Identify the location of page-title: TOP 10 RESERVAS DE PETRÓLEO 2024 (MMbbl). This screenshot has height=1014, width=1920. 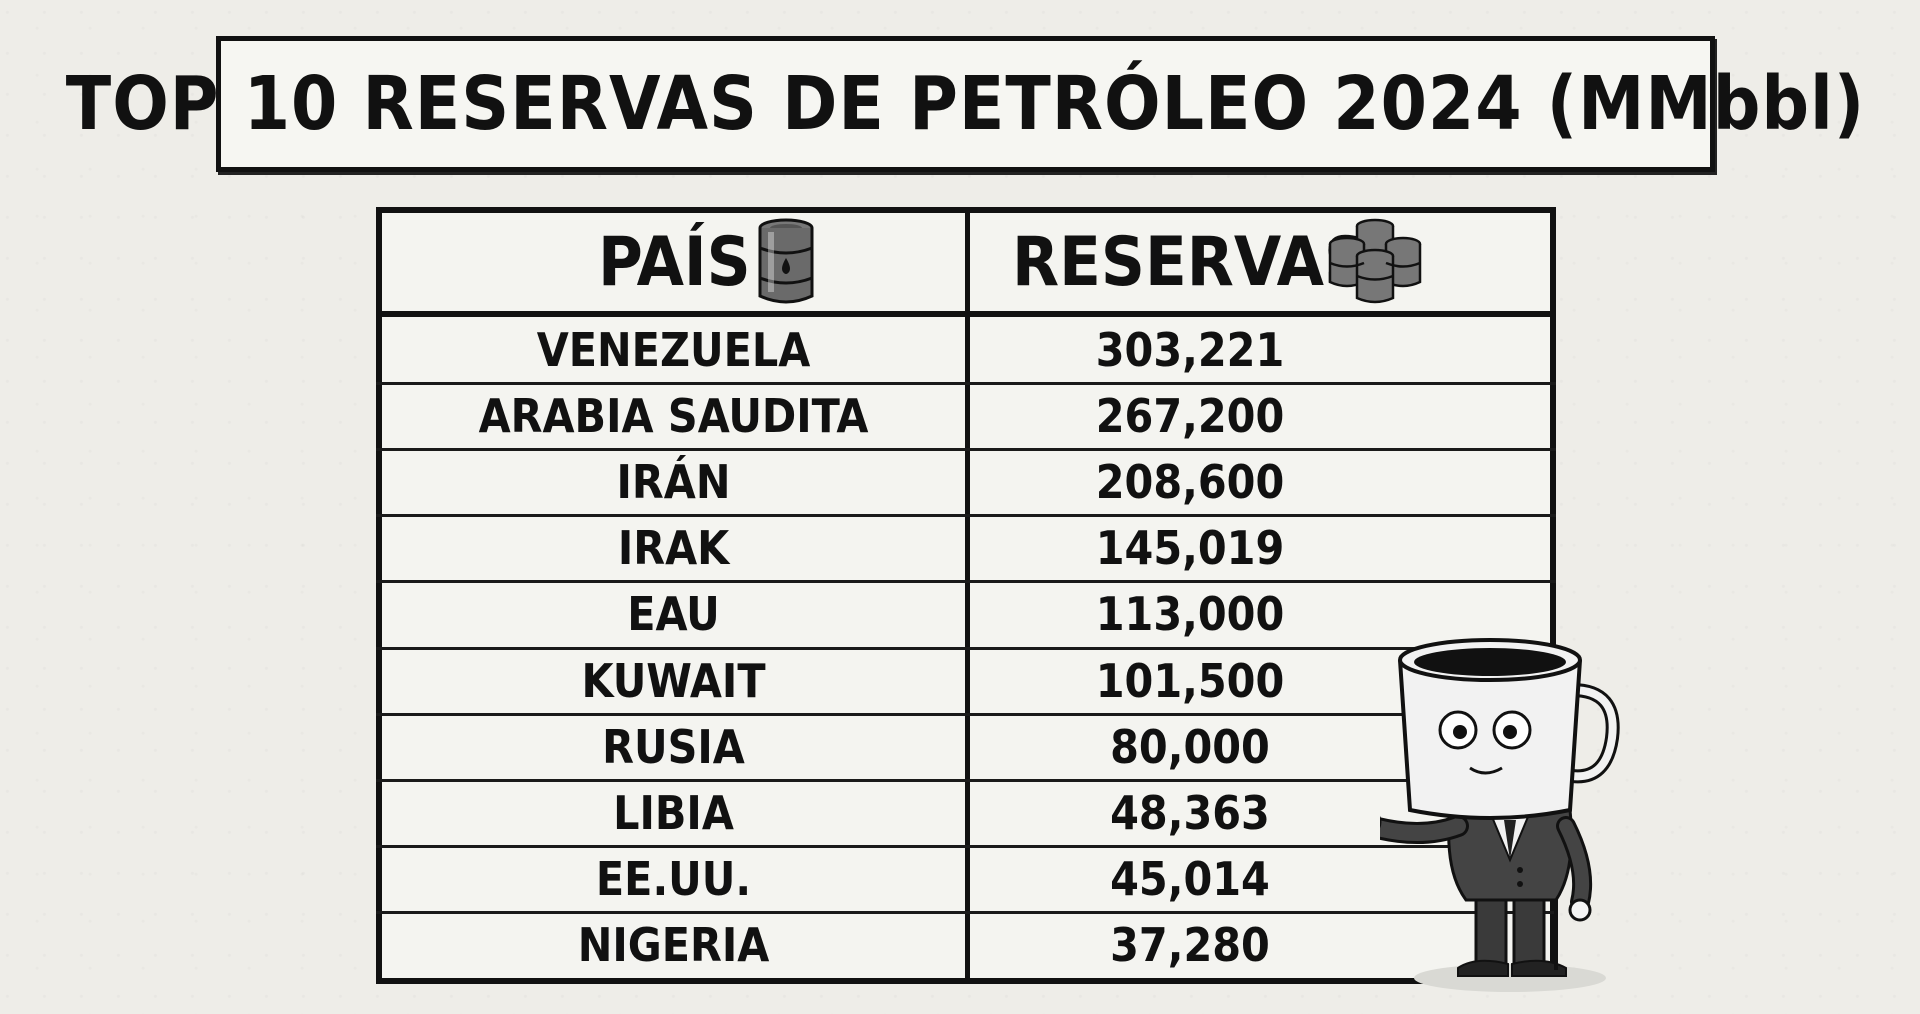
(965, 104).